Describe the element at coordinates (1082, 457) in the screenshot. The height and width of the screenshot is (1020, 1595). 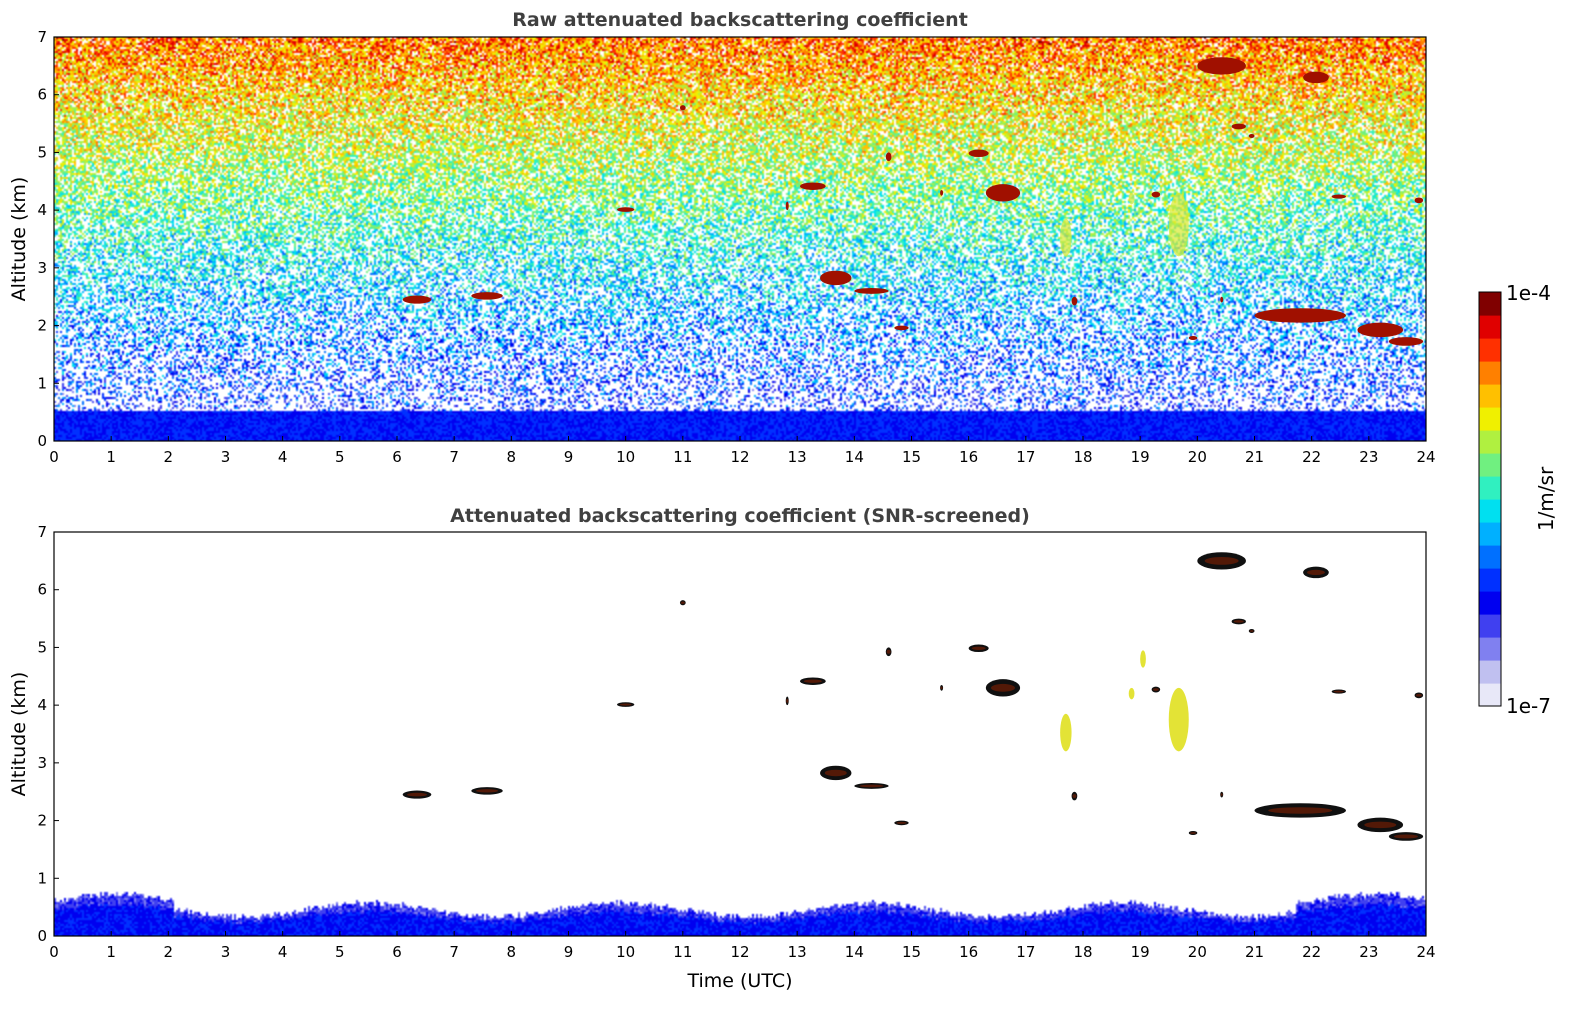
I see `x-tick-label: 18` at that location.